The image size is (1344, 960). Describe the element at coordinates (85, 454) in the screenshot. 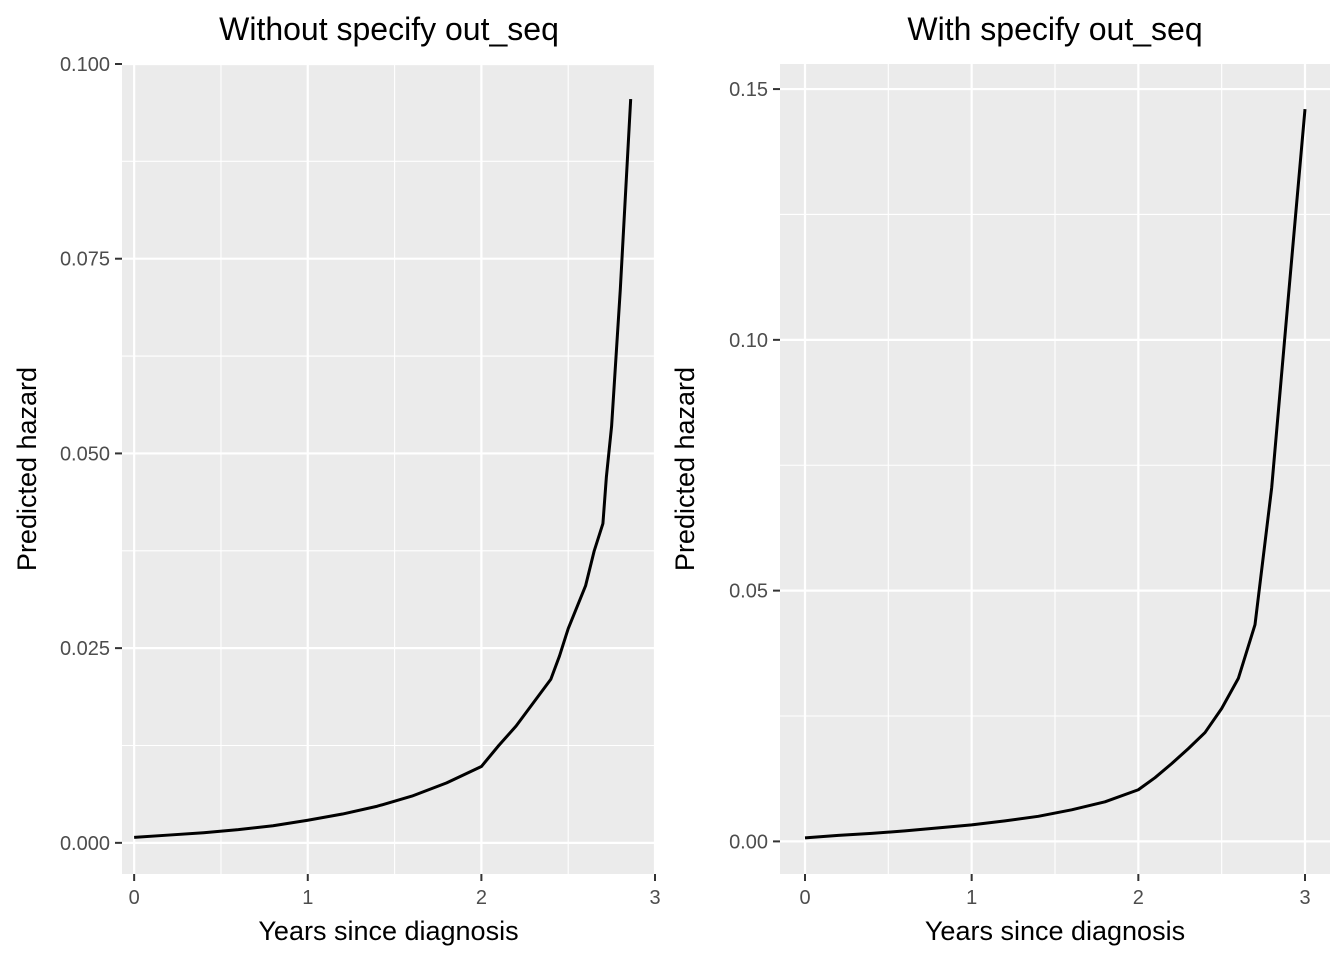

I see `y-tick-label: 0.050` at that location.